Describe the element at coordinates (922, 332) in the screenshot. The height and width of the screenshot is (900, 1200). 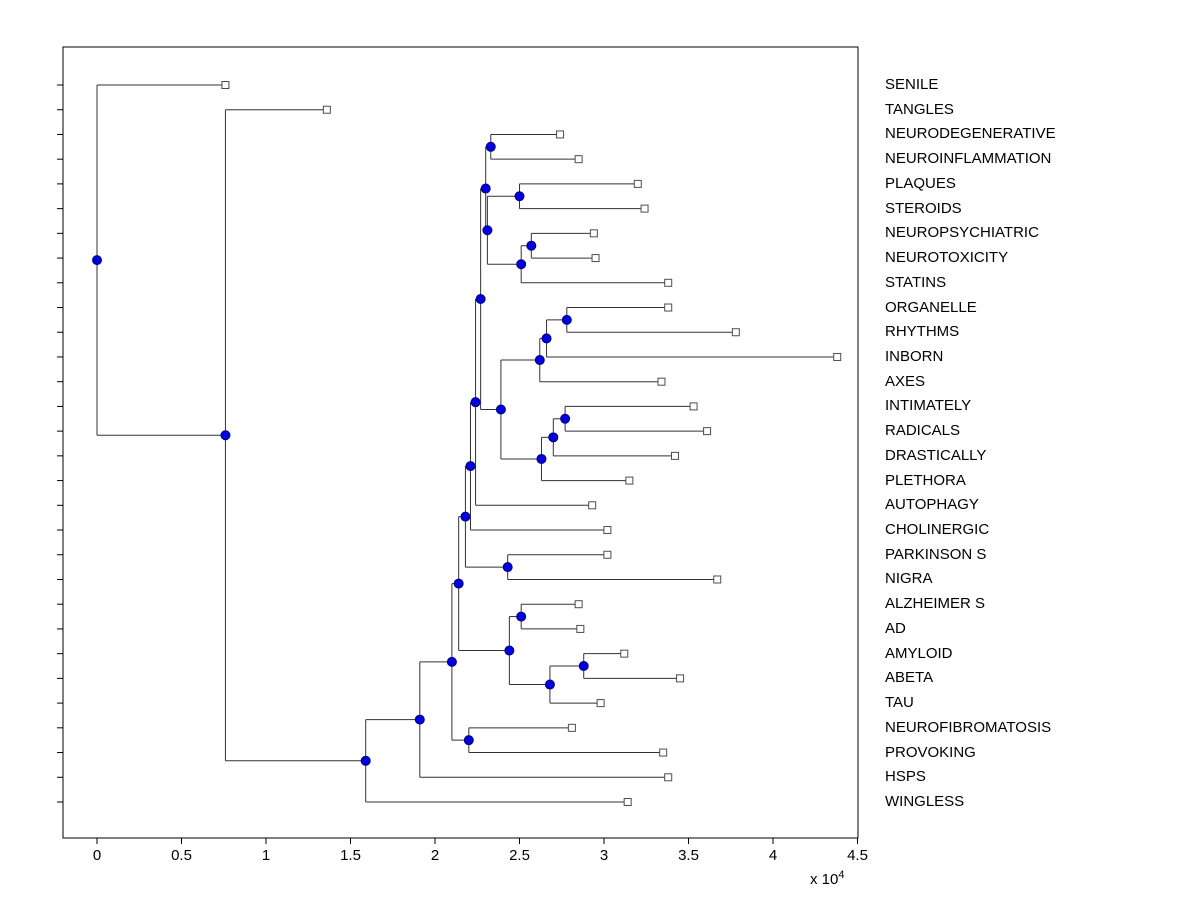
I see `leaf-label: RHYTHMS` at that location.